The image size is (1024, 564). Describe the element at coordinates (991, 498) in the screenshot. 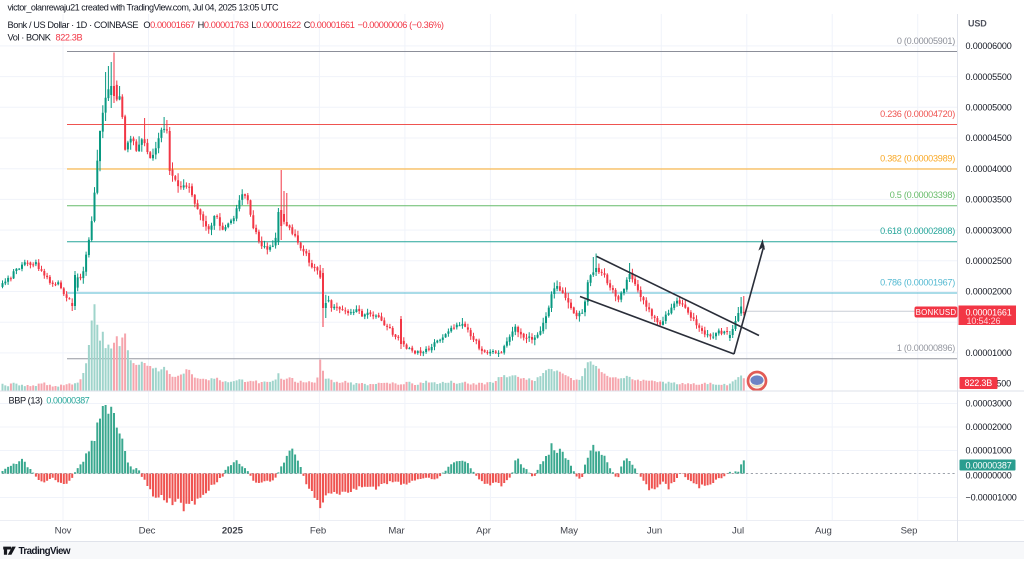

I see `svg-text: −0.00001000` at that location.